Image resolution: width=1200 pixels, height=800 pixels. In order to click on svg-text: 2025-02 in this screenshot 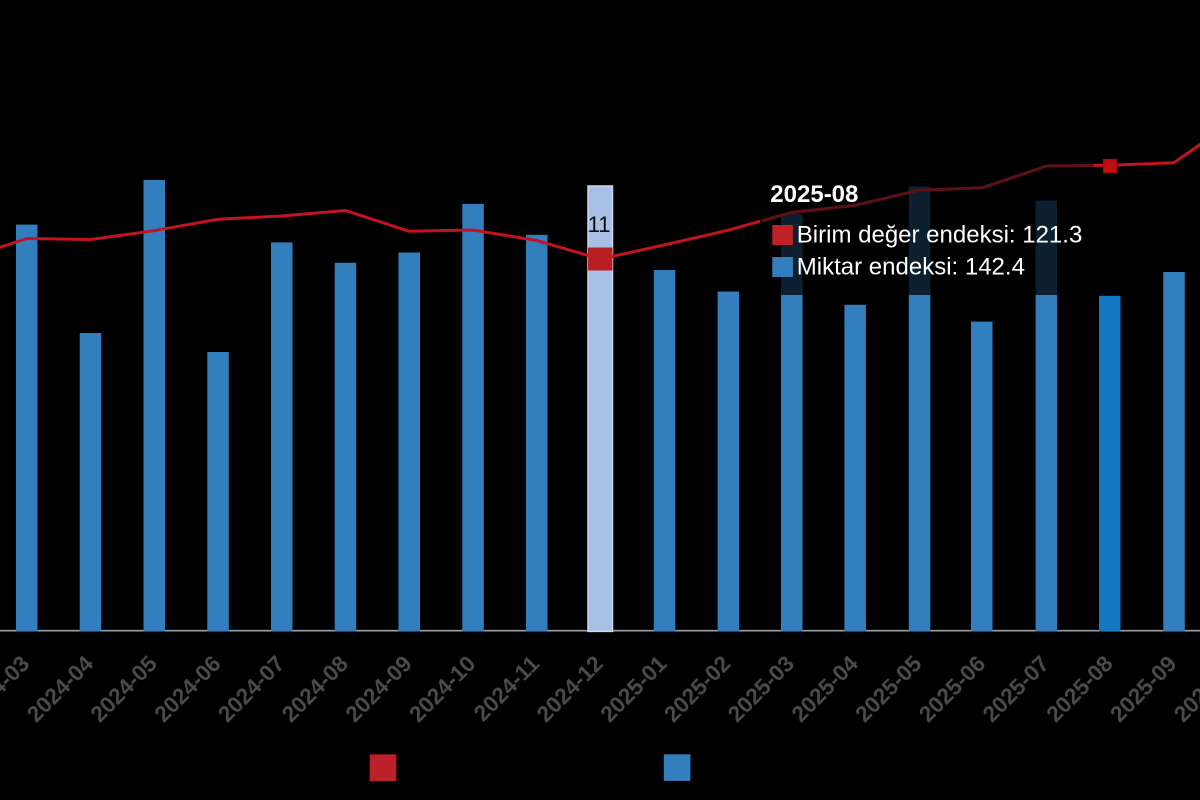, I will do `click(697, 689)`.